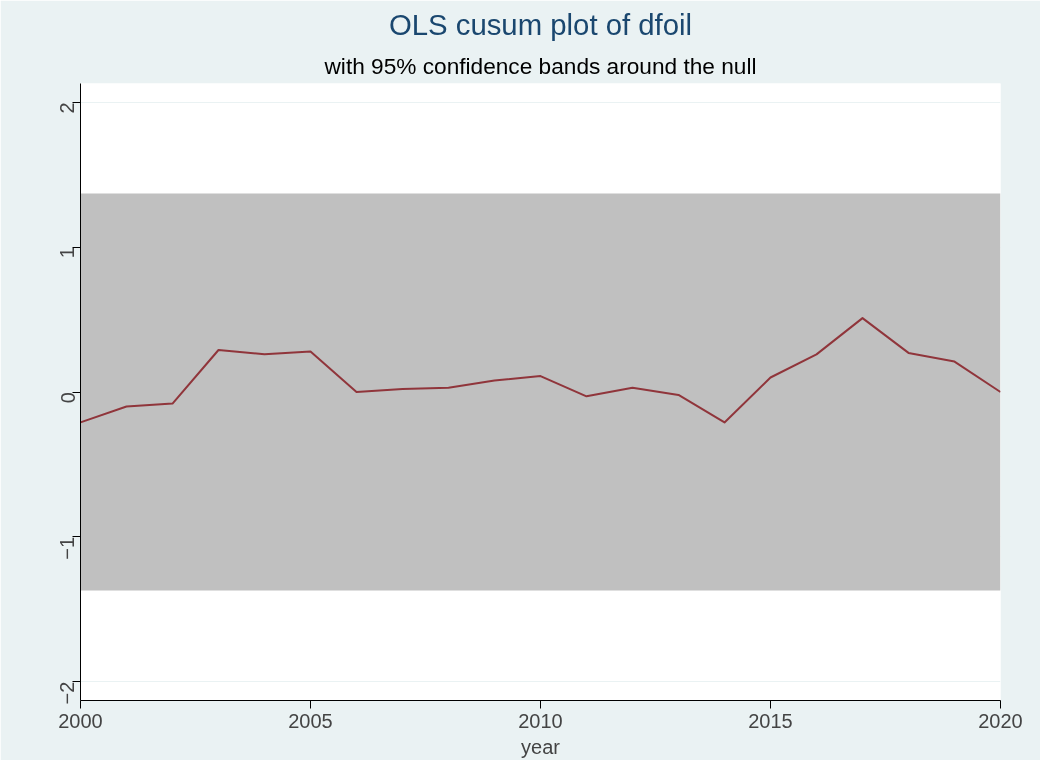 The width and height of the screenshot is (1052, 769). Describe the element at coordinates (67, 693) in the screenshot. I see `y-tick-label: −2` at that location.